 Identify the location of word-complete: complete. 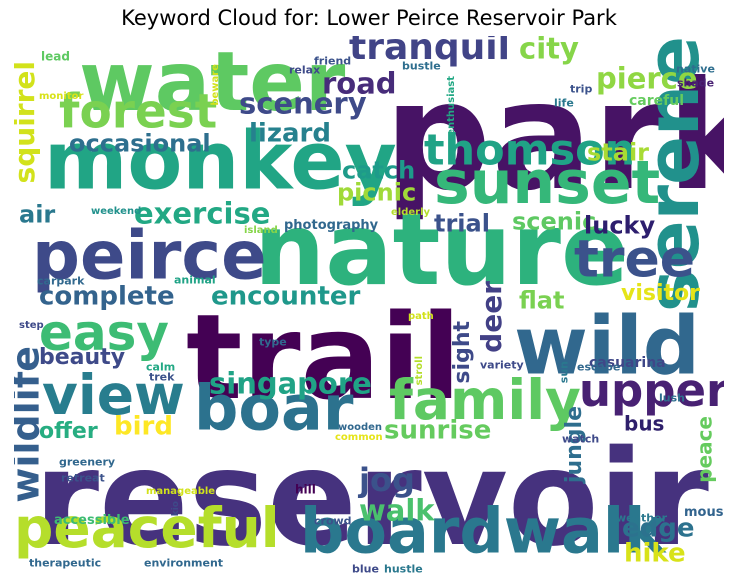
(107, 296).